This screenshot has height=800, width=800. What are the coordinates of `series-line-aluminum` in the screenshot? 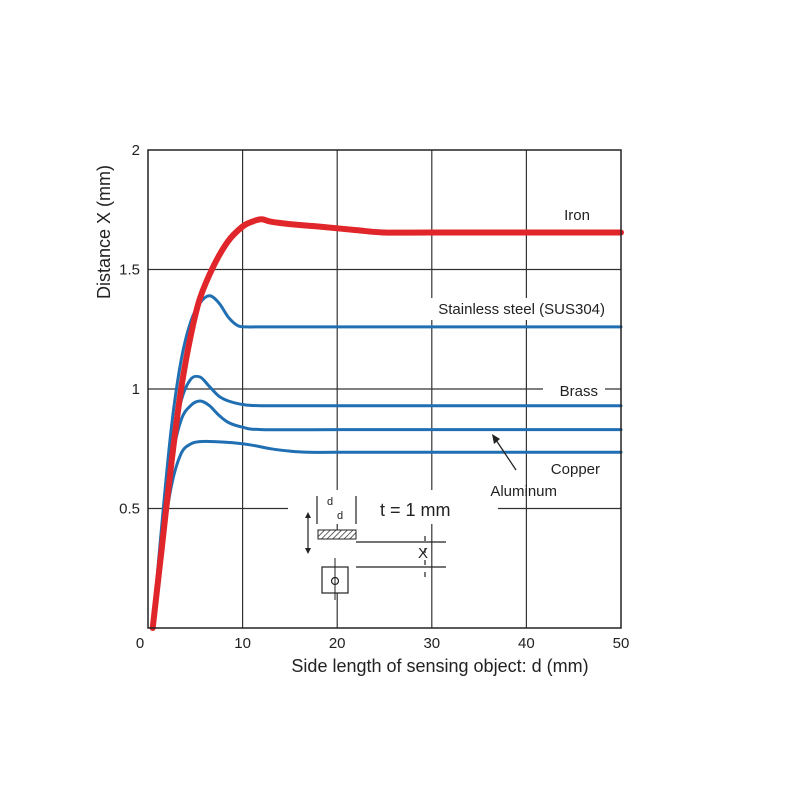 It's located at (387, 534).